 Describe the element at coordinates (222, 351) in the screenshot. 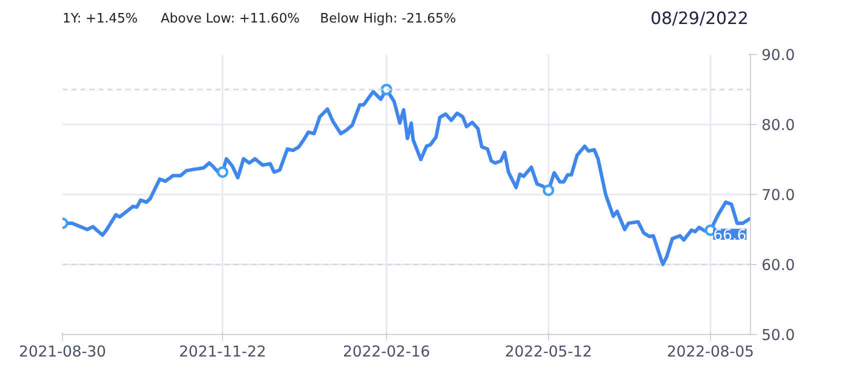

I see `x-tick-label: 2021-11-22` at that location.